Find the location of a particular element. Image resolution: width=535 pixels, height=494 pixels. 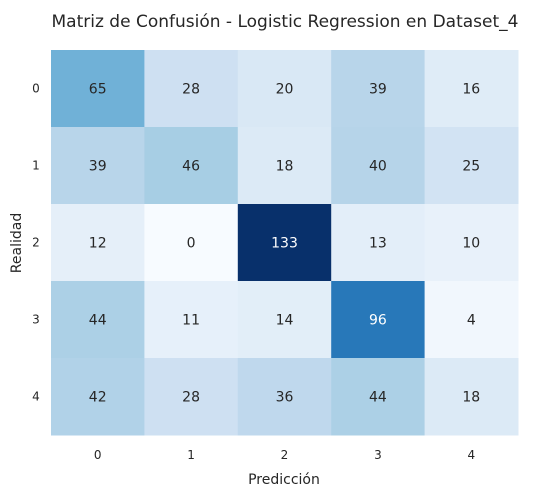

cell-value-2-0: 12 is located at coordinates (98, 244).